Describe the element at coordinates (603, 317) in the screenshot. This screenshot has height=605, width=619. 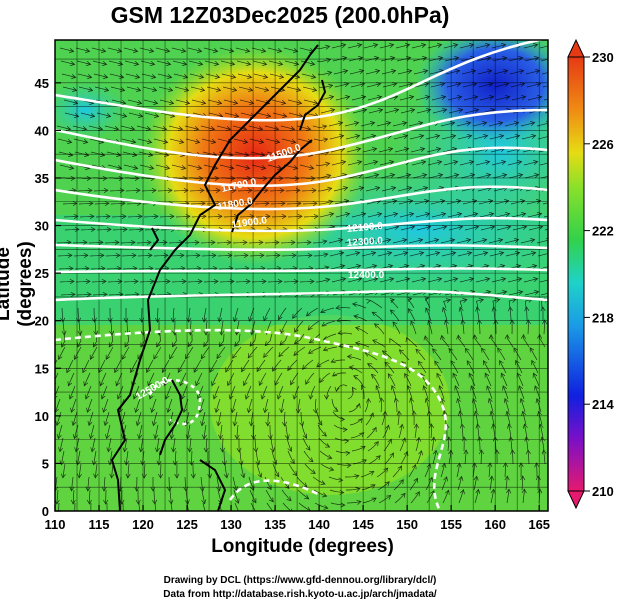
I see `colorbar-tick-label: 218` at that location.